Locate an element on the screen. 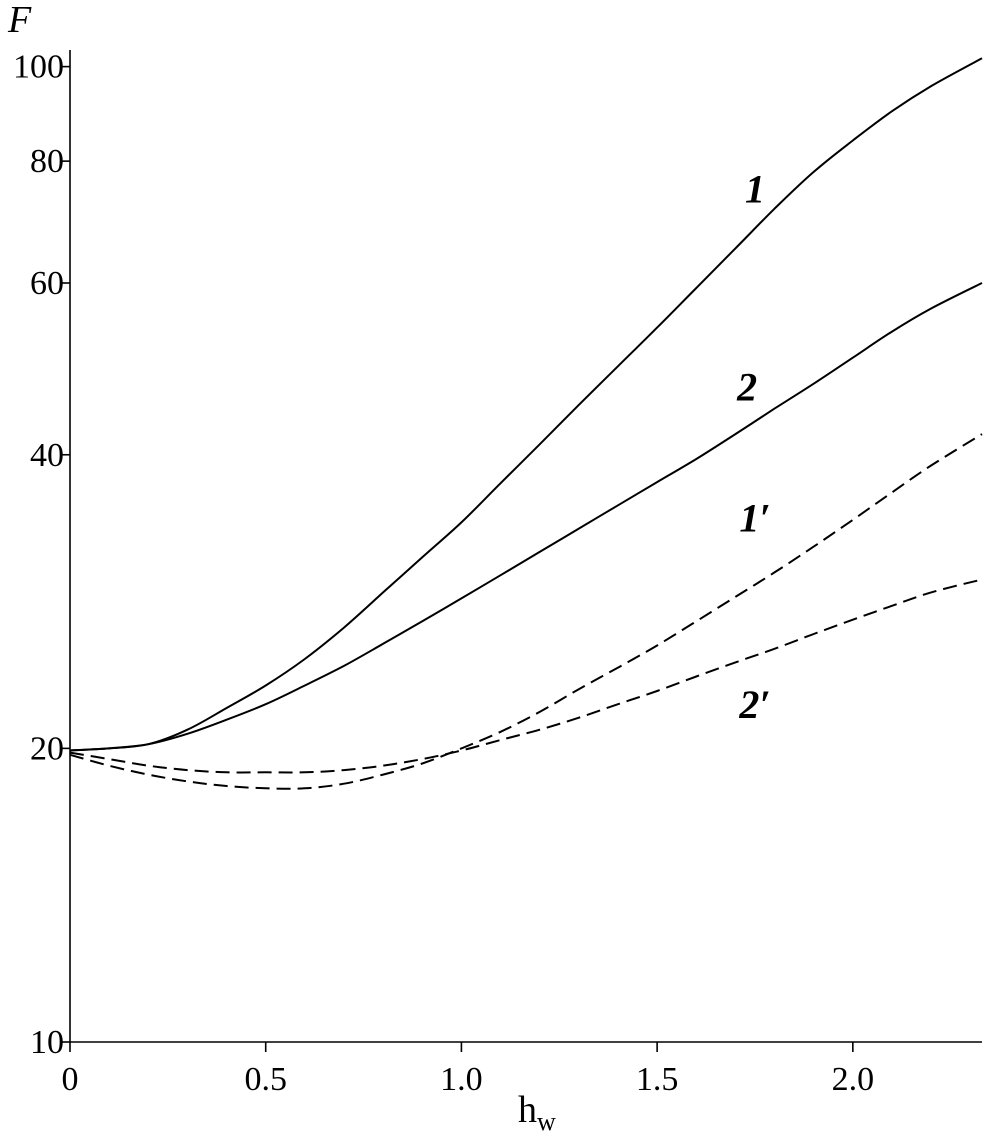 This screenshot has height=1136, width=984. y-tick-label: 100 is located at coordinates (38, 67).